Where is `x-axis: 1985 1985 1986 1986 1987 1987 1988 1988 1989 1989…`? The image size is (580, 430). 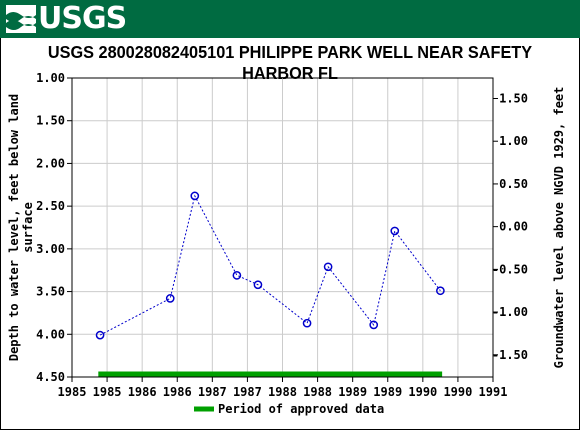 x-axis: 1985 1985 1986 1986 1987 1987 1988 1988 1989 1989… is located at coordinates (283, 388).